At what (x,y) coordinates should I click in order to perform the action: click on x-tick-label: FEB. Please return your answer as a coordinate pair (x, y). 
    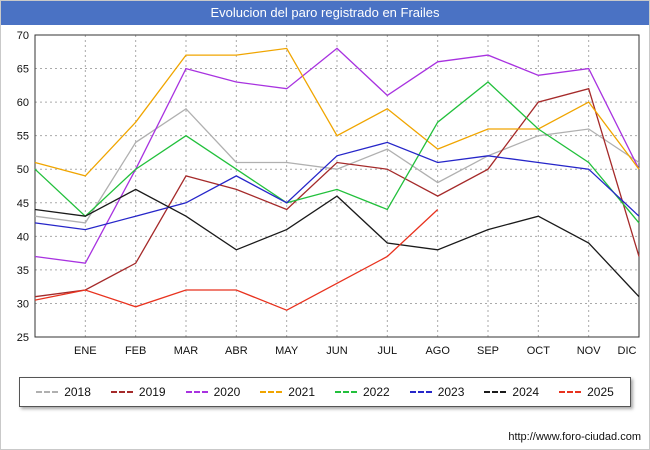
    Looking at the image, I should click on (135, 351).